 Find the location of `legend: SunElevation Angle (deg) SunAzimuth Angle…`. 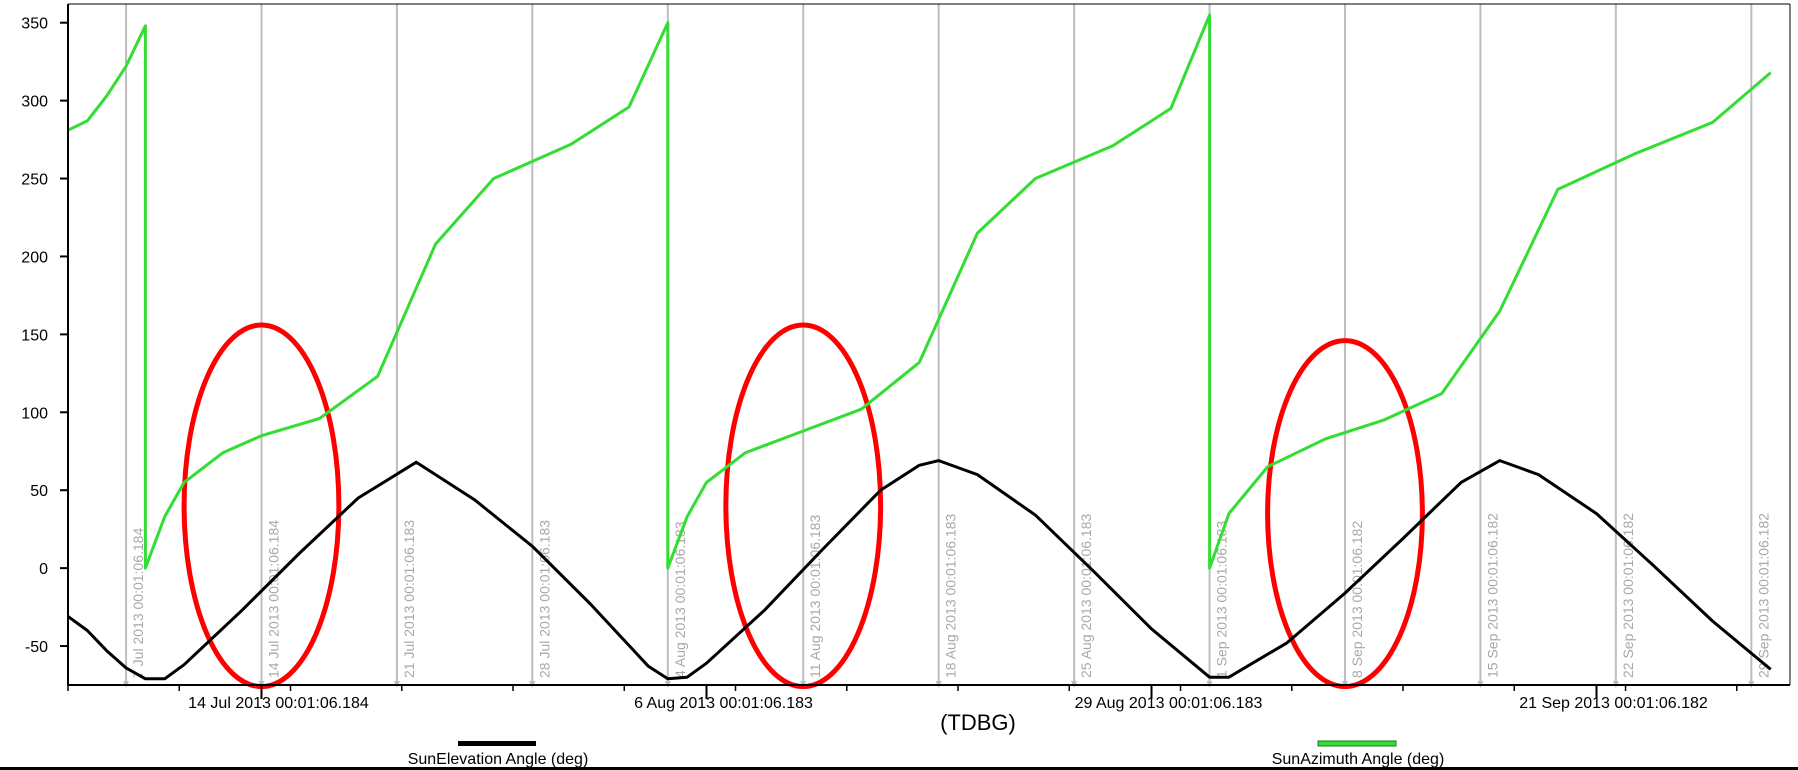

legend: SunElevation Angle (deg) SunAzimuth Angle… is located at coordinates (926, 754).